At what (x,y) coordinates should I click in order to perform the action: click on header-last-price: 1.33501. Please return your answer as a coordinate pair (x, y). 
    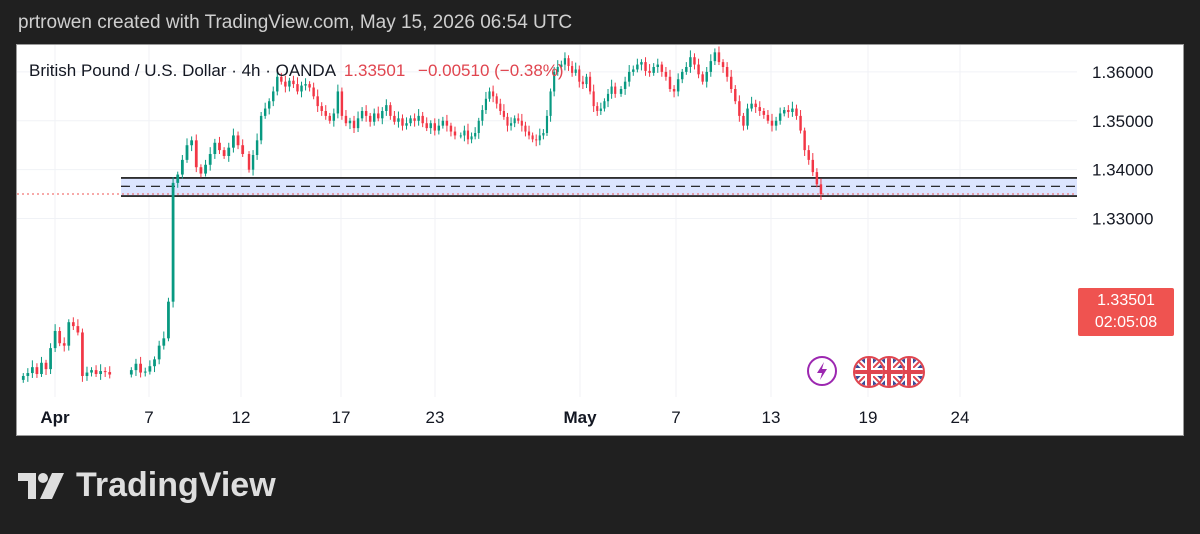
    Looking at the image, I should click on (374, 70).